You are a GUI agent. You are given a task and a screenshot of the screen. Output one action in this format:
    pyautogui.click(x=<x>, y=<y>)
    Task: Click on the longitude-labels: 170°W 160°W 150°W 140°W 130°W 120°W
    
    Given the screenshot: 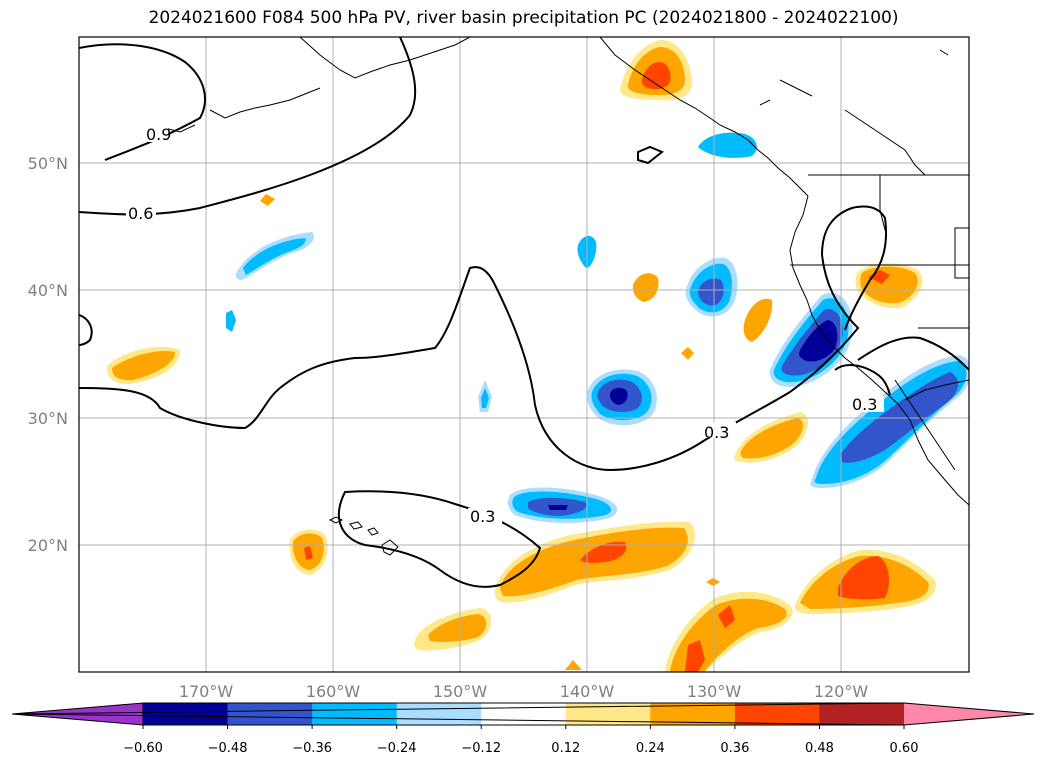 What is the action you would take?
    pyautogui.click(x=524, y=691)
    